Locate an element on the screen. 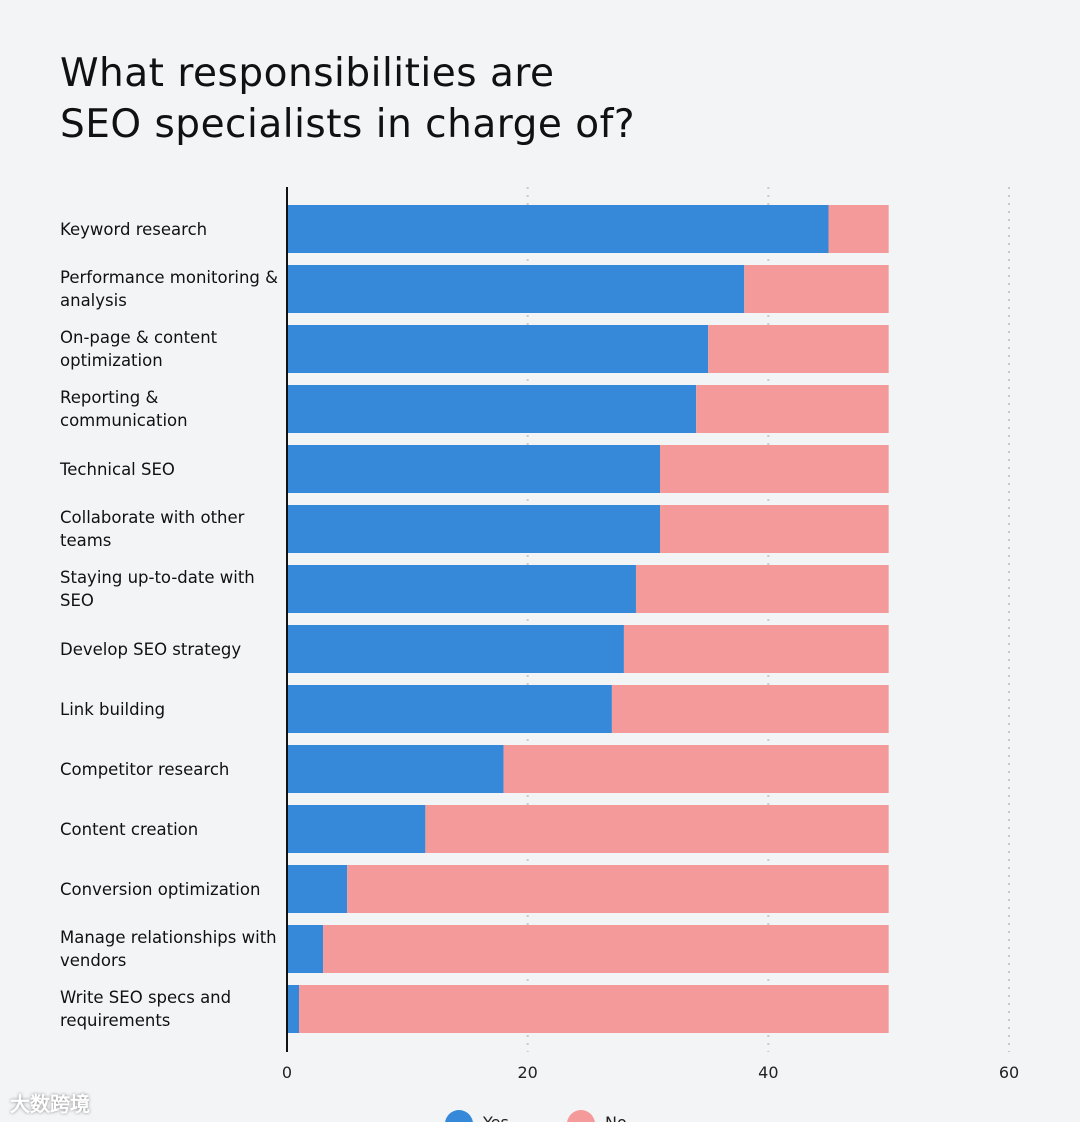 The height and width of the screenshot is (1122, 1080). category-label: Technical SEO is located at coordinates (117, 469).